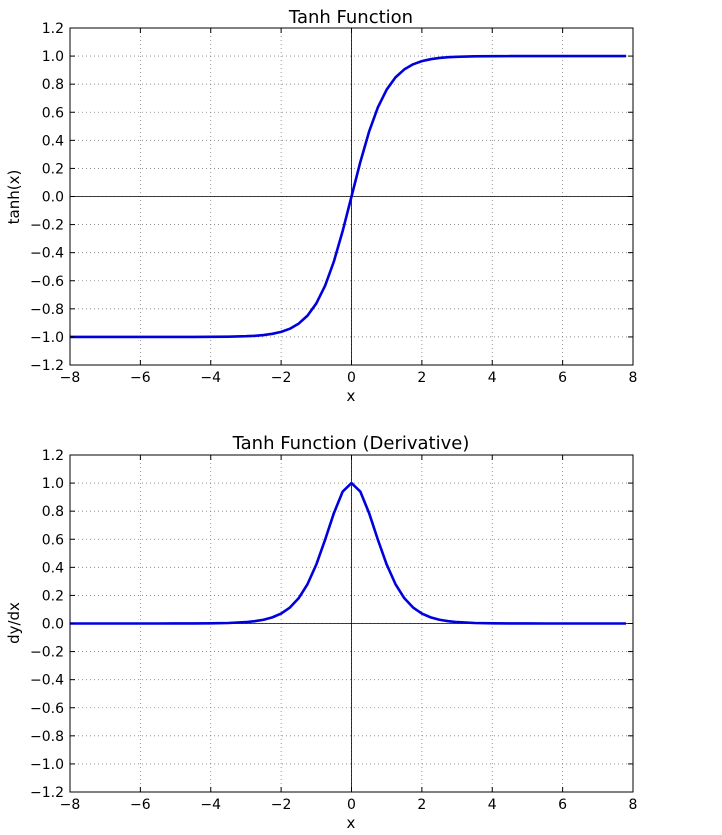 Image resolution: width=722 pixels, height=835 pixels. Describe the element at coordinates (348, 553) in the screenshot. I see `chart-tanh-derivative-series-line` at that location.